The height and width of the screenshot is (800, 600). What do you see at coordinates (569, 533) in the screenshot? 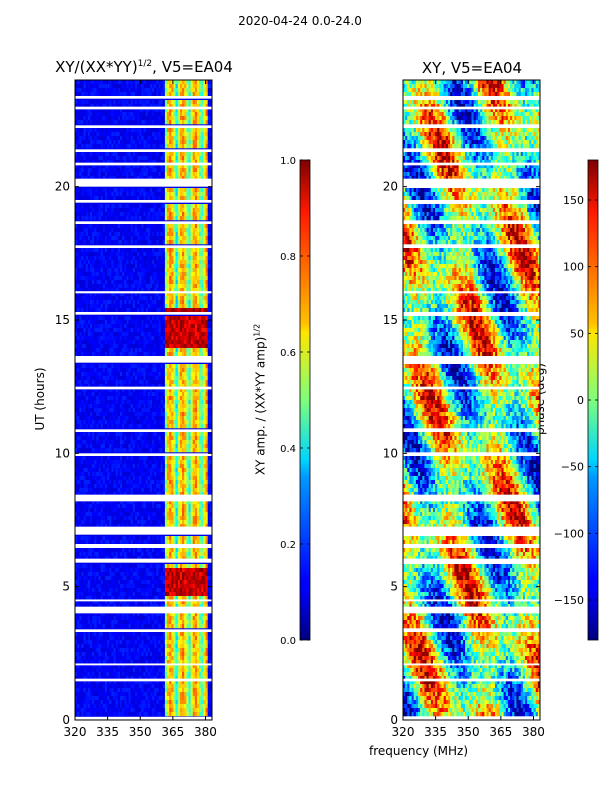
I see `colorbar-tick-label: −100` at bounding box center [569, 533].